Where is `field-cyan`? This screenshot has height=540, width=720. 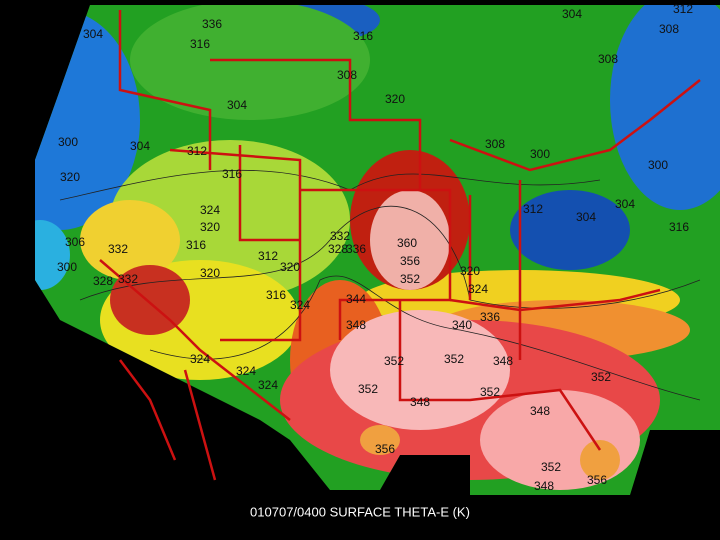 field-cyan is located at coordinates (52, 255).